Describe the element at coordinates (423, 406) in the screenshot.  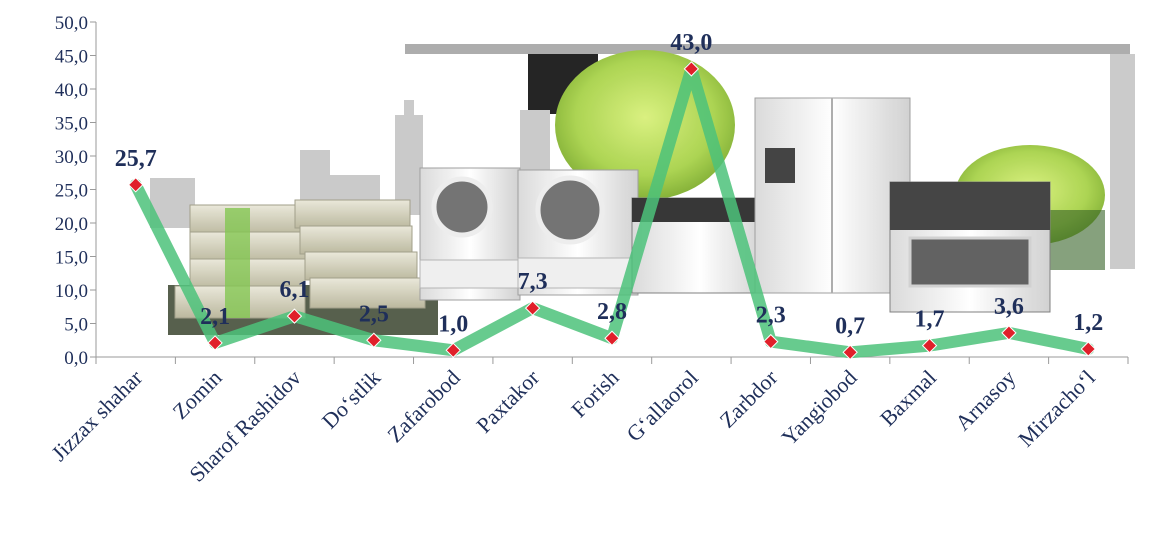
I see `category-label: Zafarobod` at that location.